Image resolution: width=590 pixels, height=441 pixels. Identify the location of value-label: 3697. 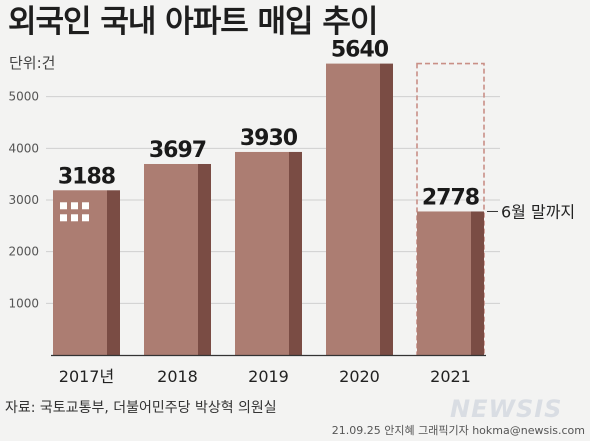
(177, 150).